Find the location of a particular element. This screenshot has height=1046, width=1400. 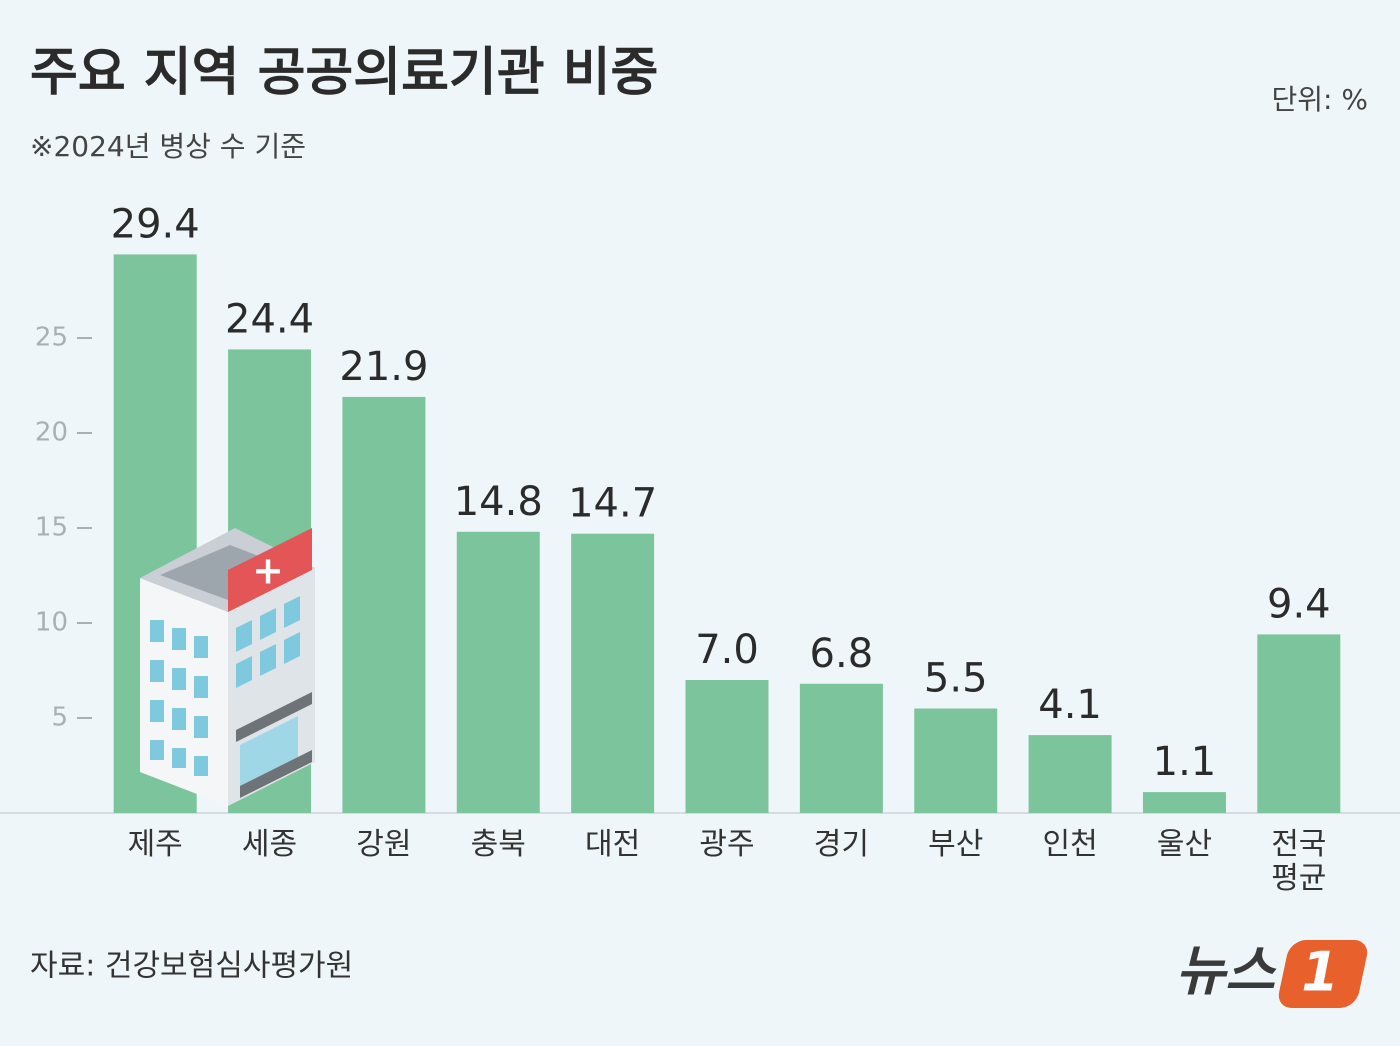

source: 자료: 건강보험심사평가원 is located at coordinates (191, 966).